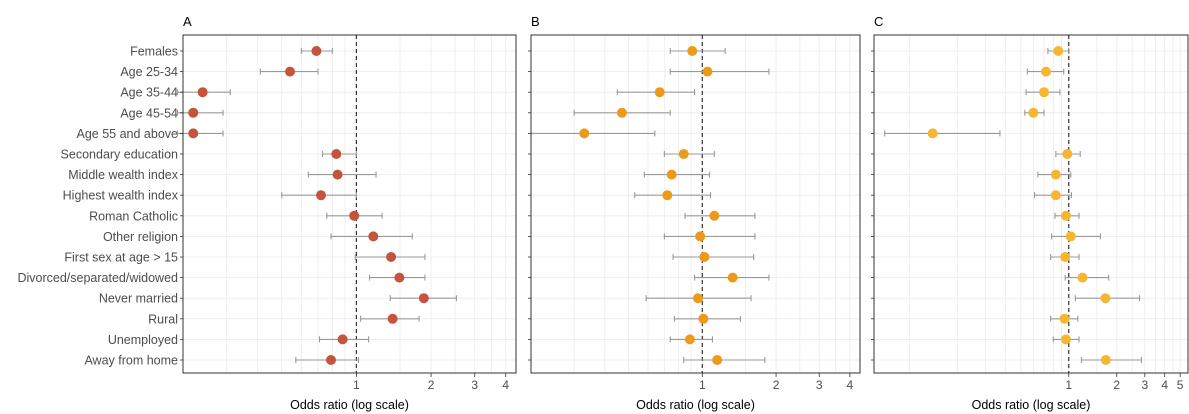 Image resolution: width=1189 pixels, height=414 pixels. I want to click on row-label-females: Females, so click(154, 52).